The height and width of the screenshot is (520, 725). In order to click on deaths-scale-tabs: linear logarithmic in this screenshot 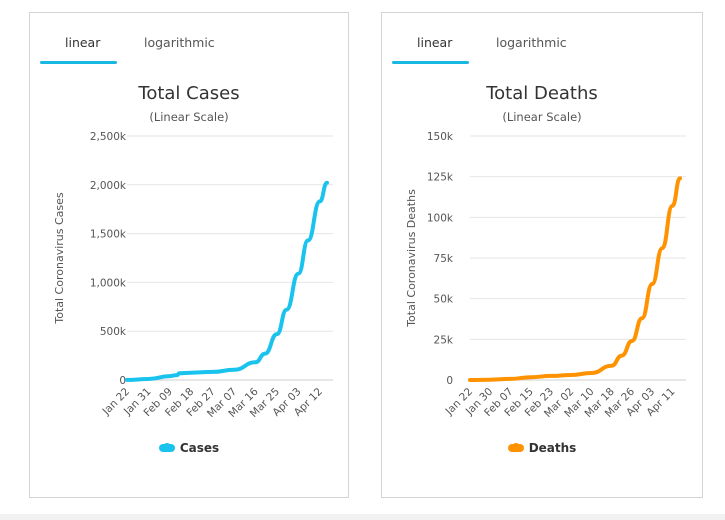, I will do `click(542, 39)`.